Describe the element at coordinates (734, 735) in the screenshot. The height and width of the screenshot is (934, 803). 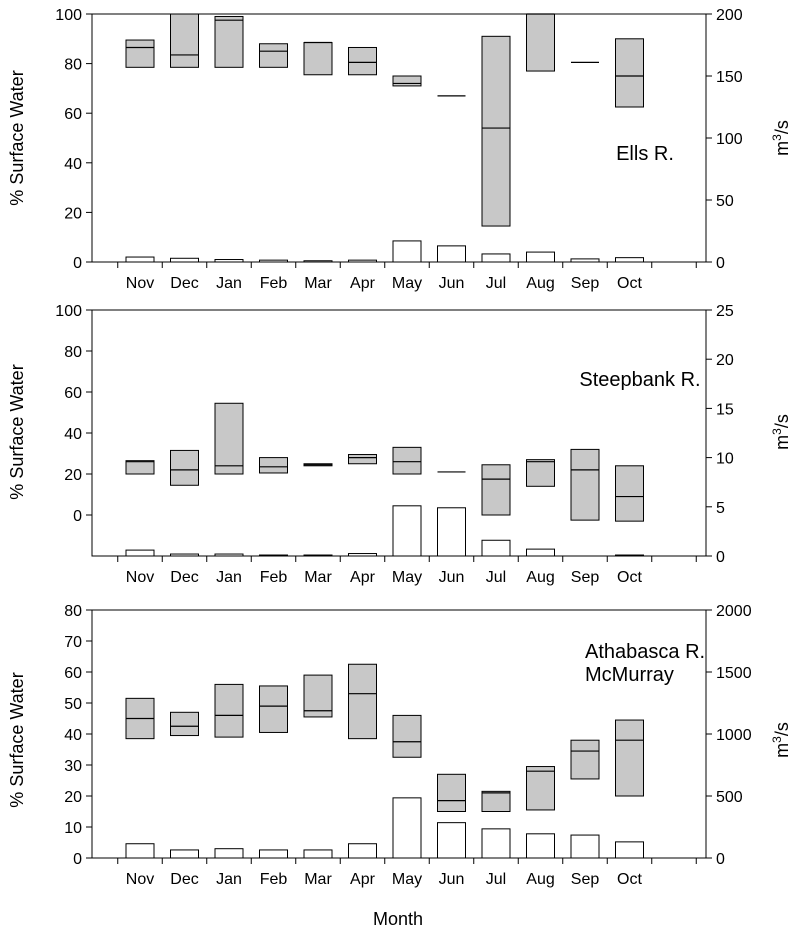
I see `athabasca-right-tick-label: 1000` at that location.